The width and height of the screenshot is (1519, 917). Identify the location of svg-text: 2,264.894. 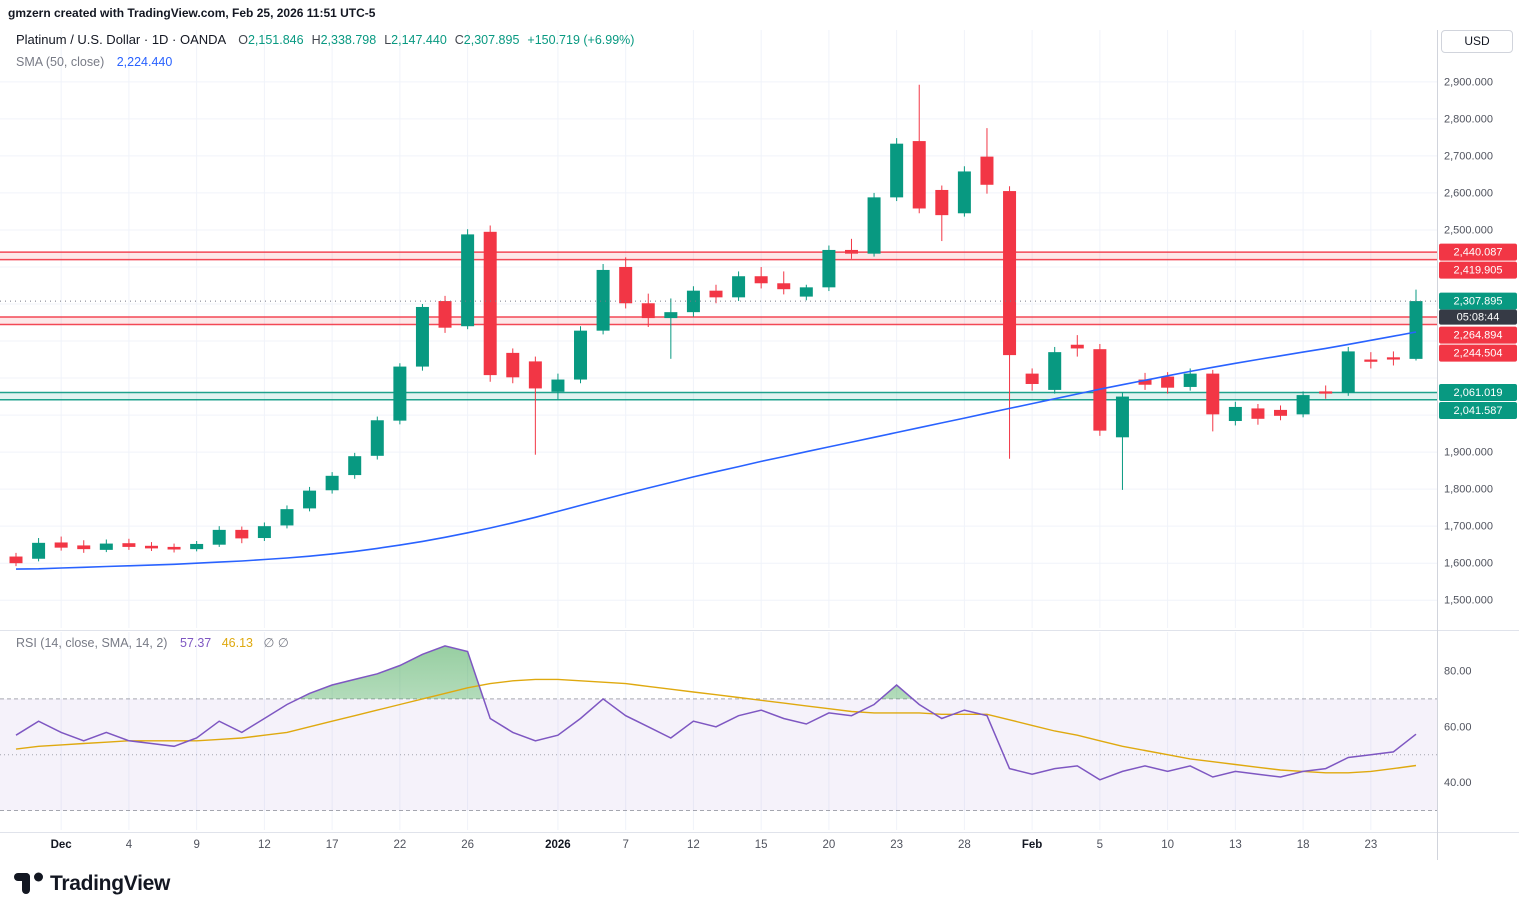
(1478, 336).